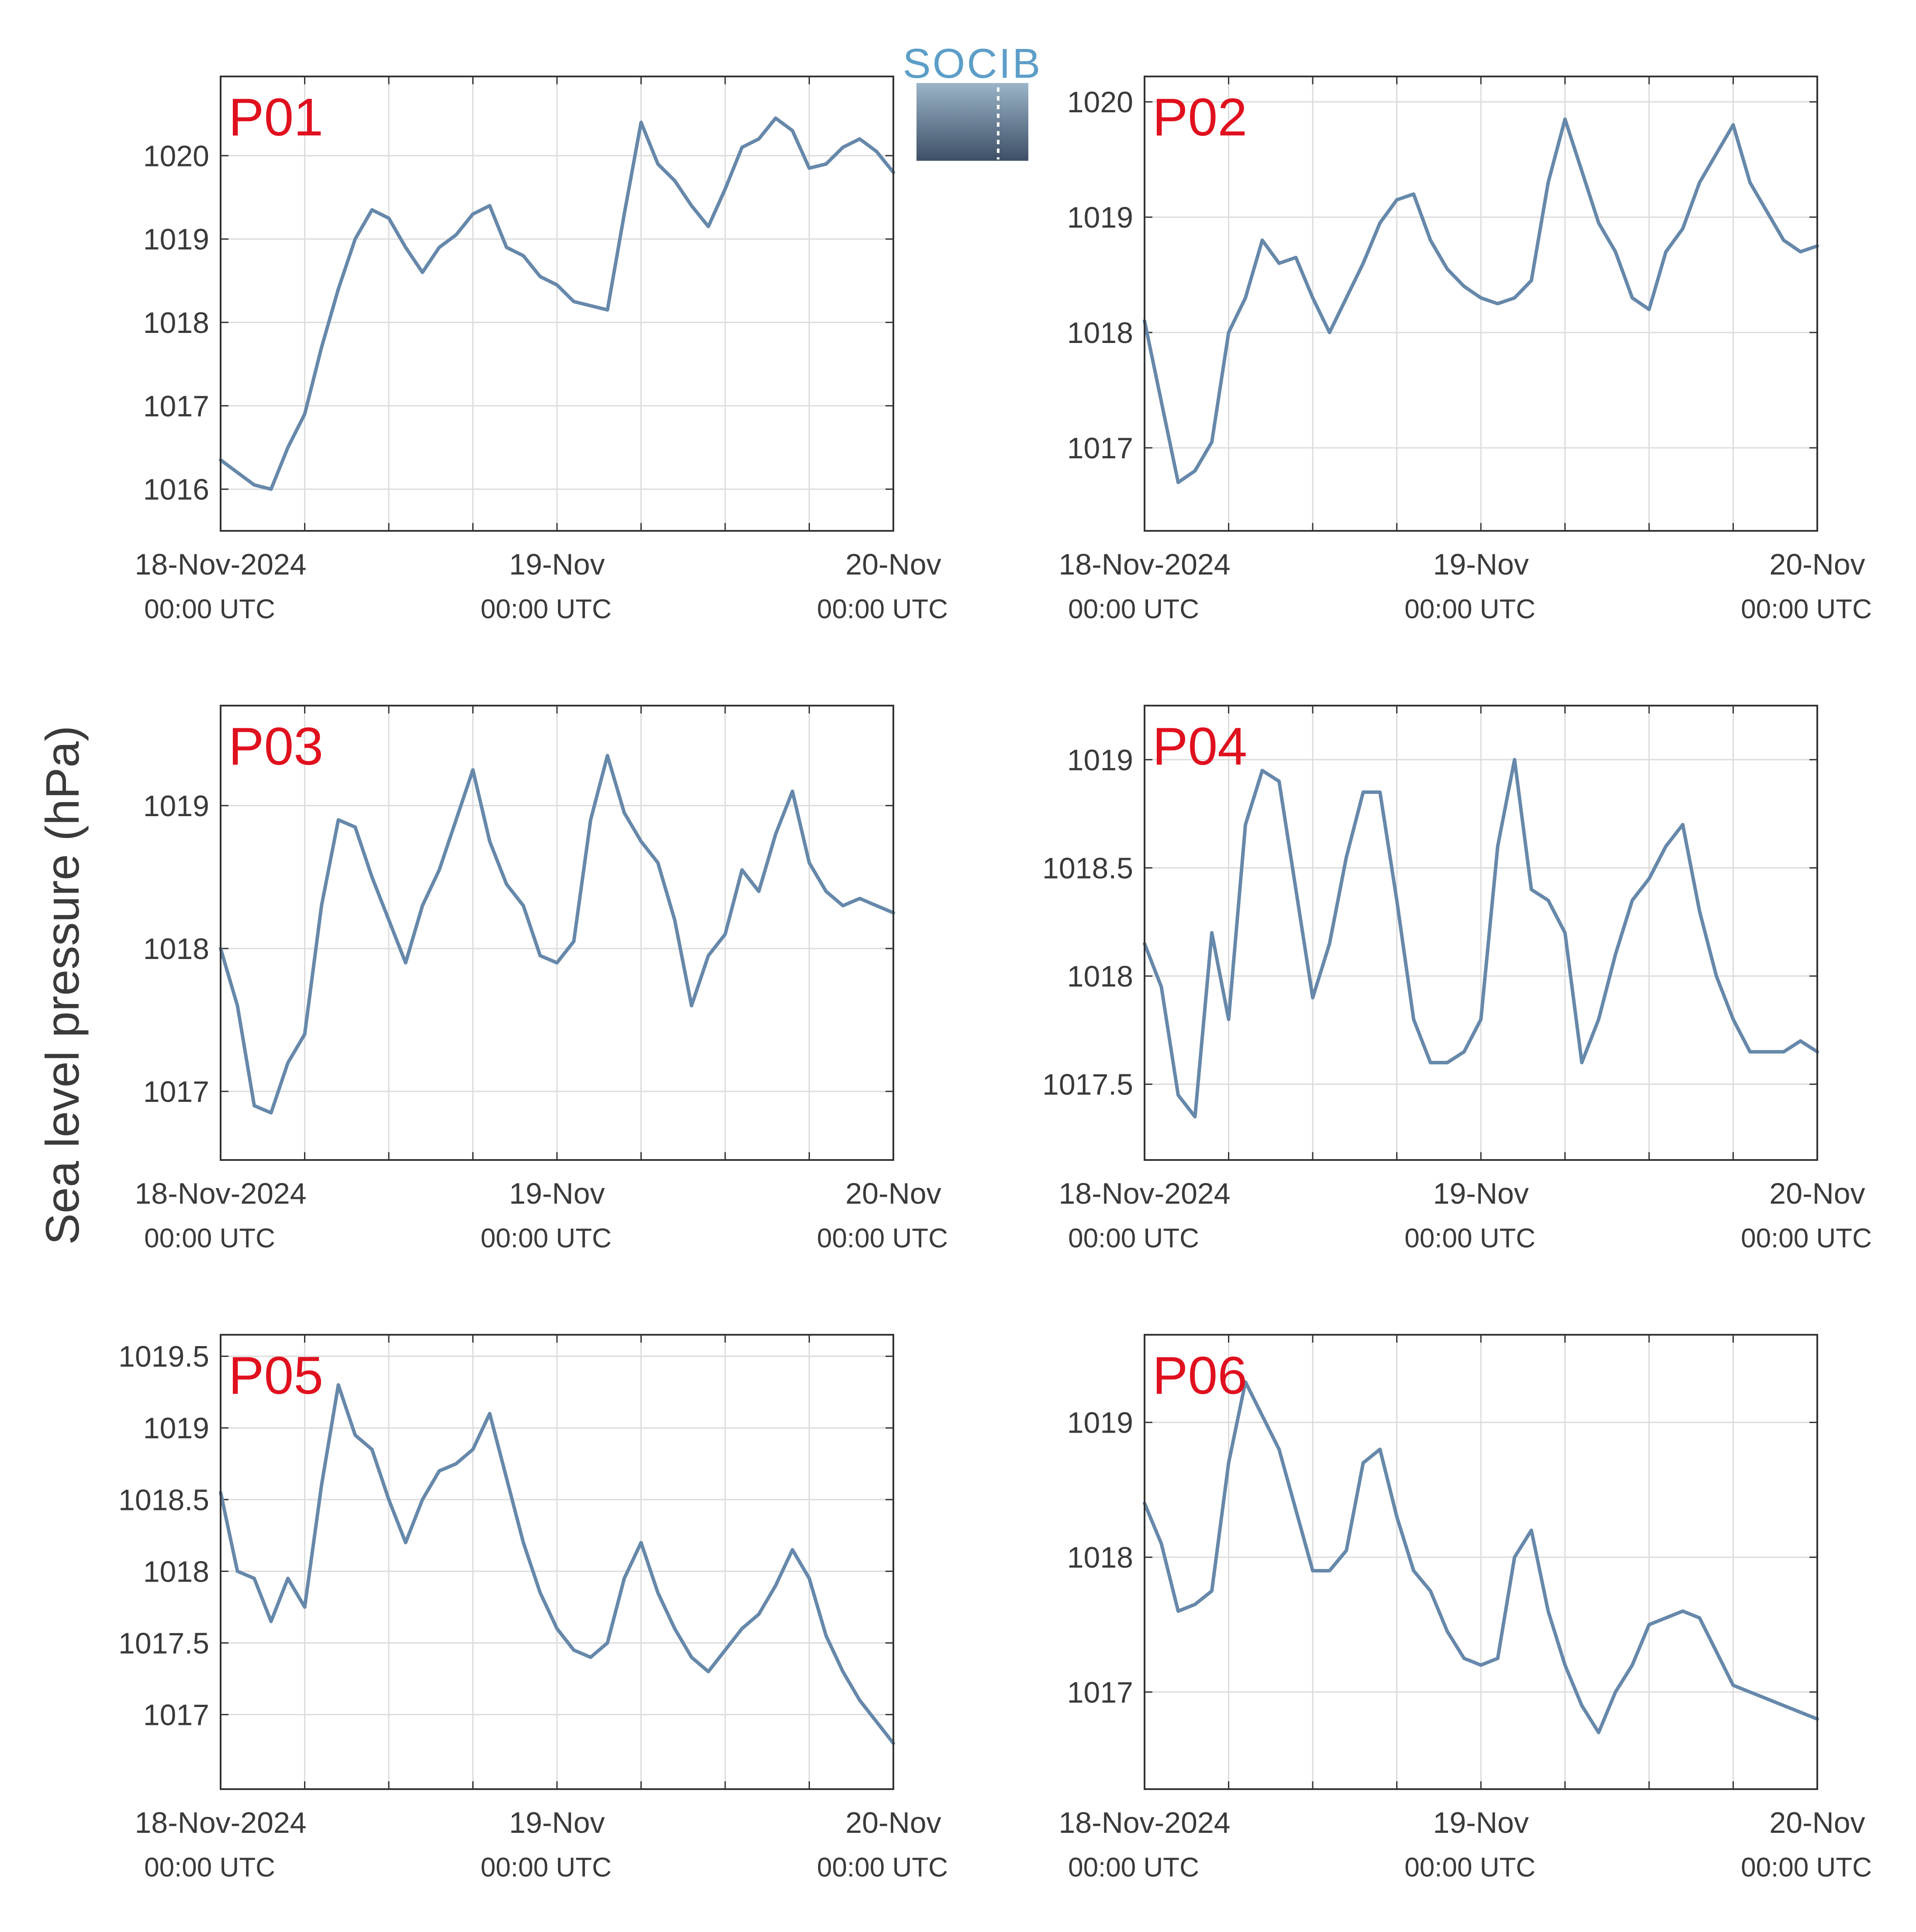 The image size is (1916, 1932). What do you see at coordinates (275, 1375) in the screenshot?
I see `panel-id-label: P05` at bounding box center [275, 1375].